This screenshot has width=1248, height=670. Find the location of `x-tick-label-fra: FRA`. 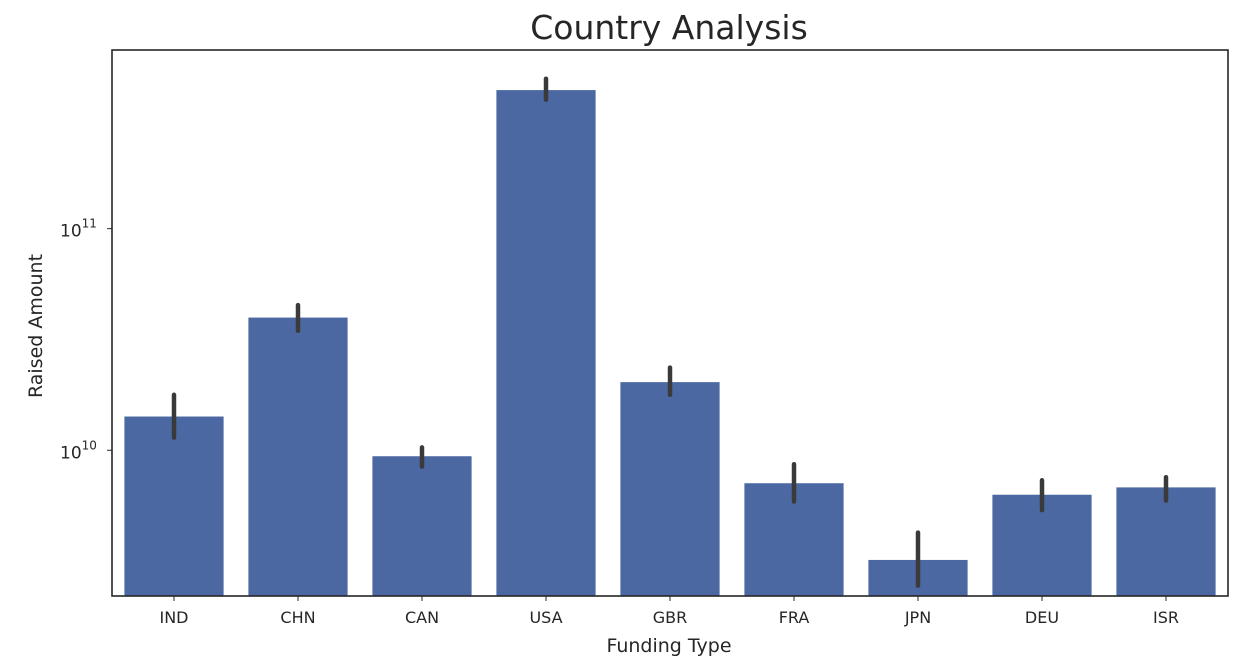

x-tick-label-fra: FRA is located at coordinates (794, 617).